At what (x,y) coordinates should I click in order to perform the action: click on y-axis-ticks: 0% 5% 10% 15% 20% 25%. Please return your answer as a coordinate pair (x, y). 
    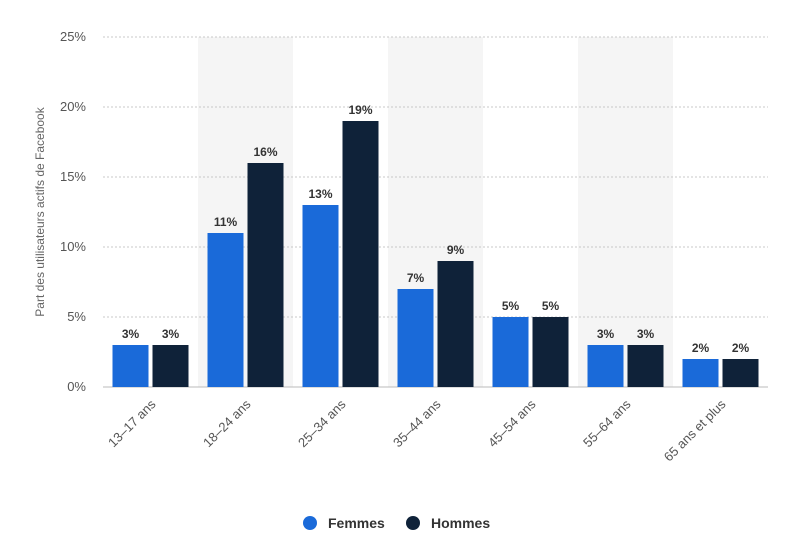
    Looking at the image, I should click on (73, 211).